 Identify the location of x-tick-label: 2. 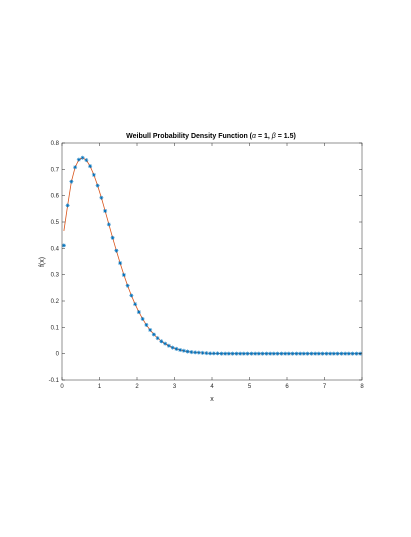
(137, 387).